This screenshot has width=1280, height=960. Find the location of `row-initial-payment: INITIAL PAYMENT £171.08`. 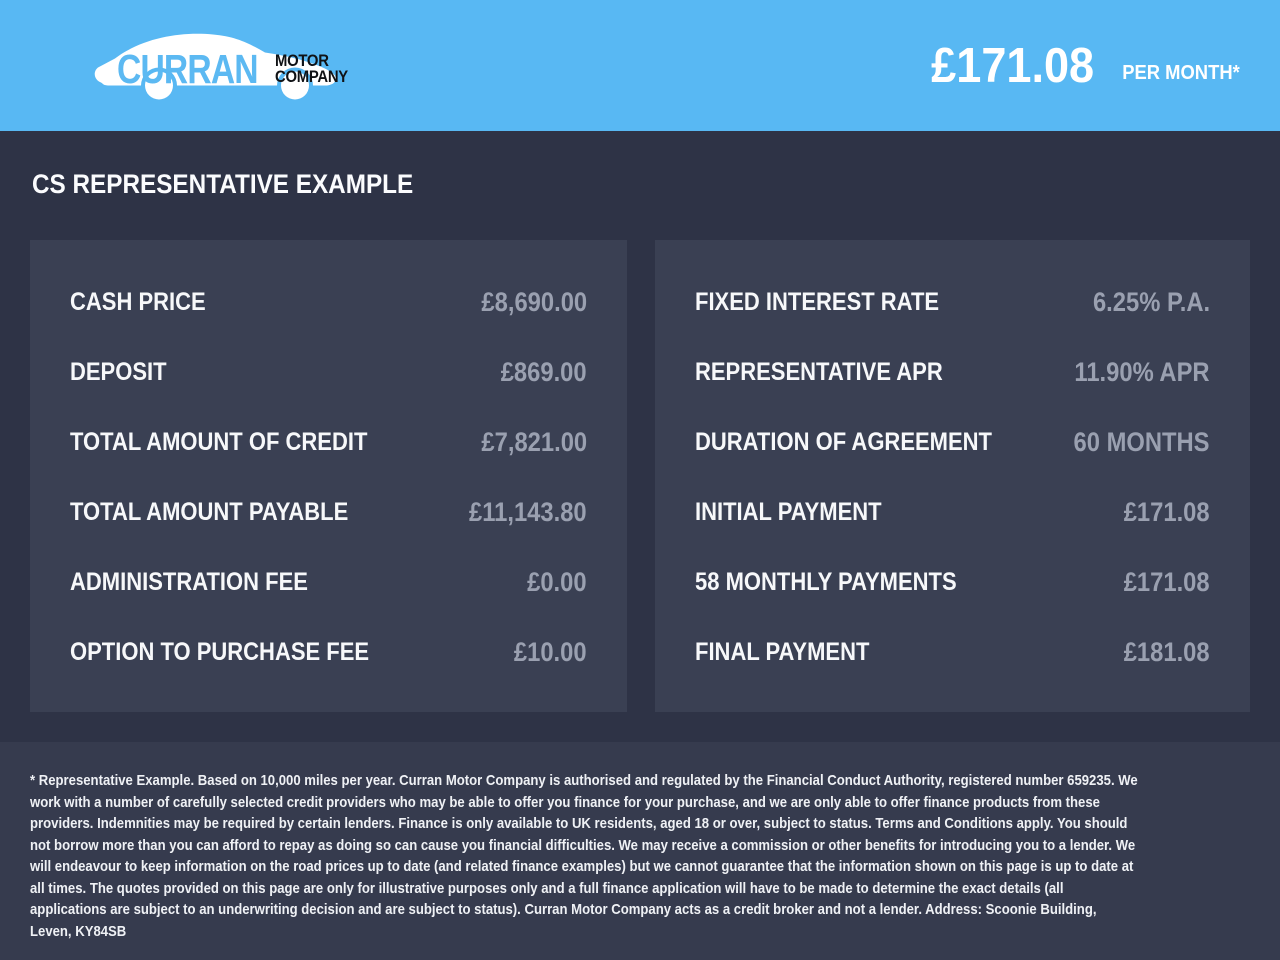

row-initial-payment: INITIAL PAYMENT £171.08 is located at coordinates (952, 512).